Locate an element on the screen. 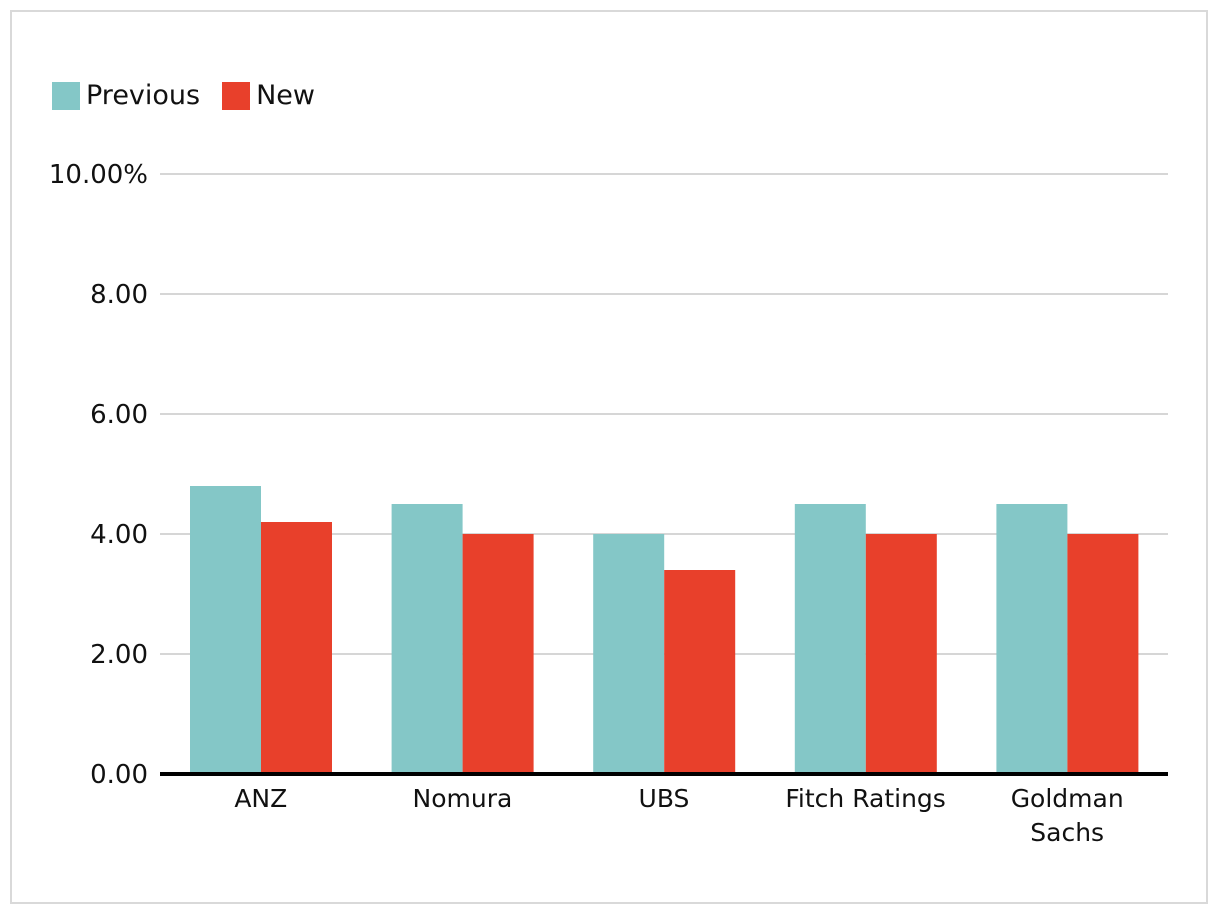 This screenshot has height=916, width=1220. legend-item-new: New is located at coordinates (268, 96).